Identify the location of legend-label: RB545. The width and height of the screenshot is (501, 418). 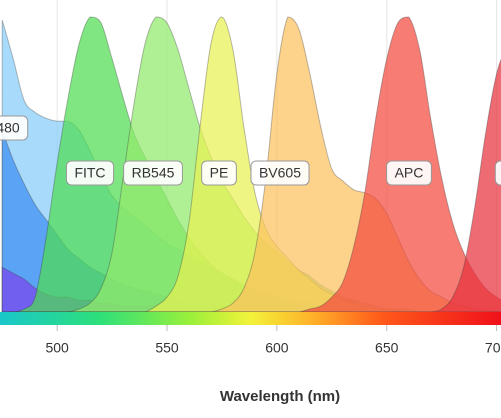
(153, 173).